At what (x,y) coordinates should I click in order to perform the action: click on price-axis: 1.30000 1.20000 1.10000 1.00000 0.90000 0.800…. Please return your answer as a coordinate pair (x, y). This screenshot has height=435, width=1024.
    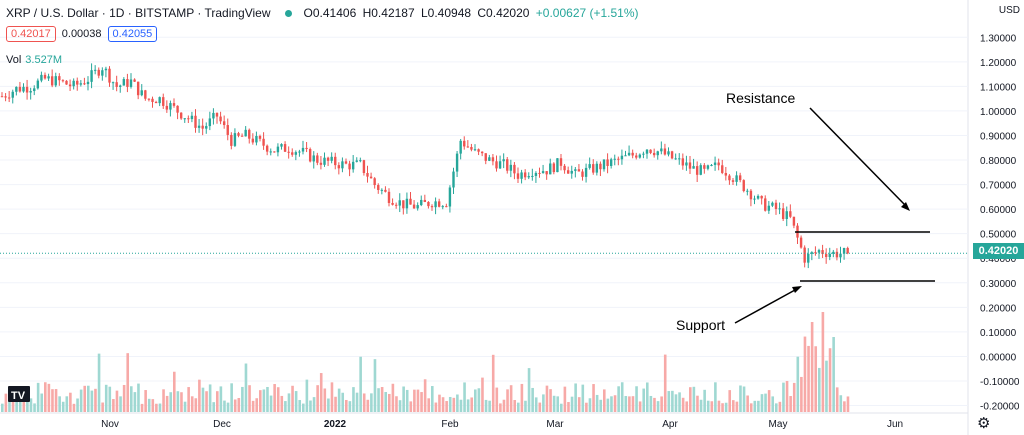
    Looking at the image, I should click on (1000, 222).